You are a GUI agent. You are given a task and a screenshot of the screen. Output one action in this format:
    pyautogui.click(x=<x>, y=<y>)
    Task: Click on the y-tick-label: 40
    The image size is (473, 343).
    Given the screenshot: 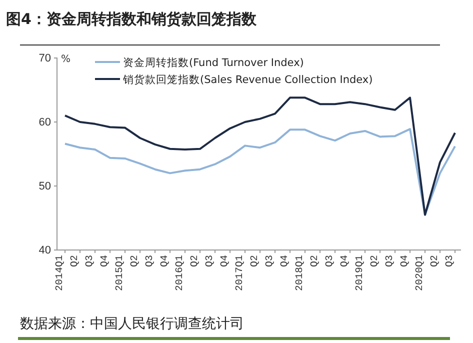 What is the action you would take?
    pyautogui.click(x=44, y=250)
    